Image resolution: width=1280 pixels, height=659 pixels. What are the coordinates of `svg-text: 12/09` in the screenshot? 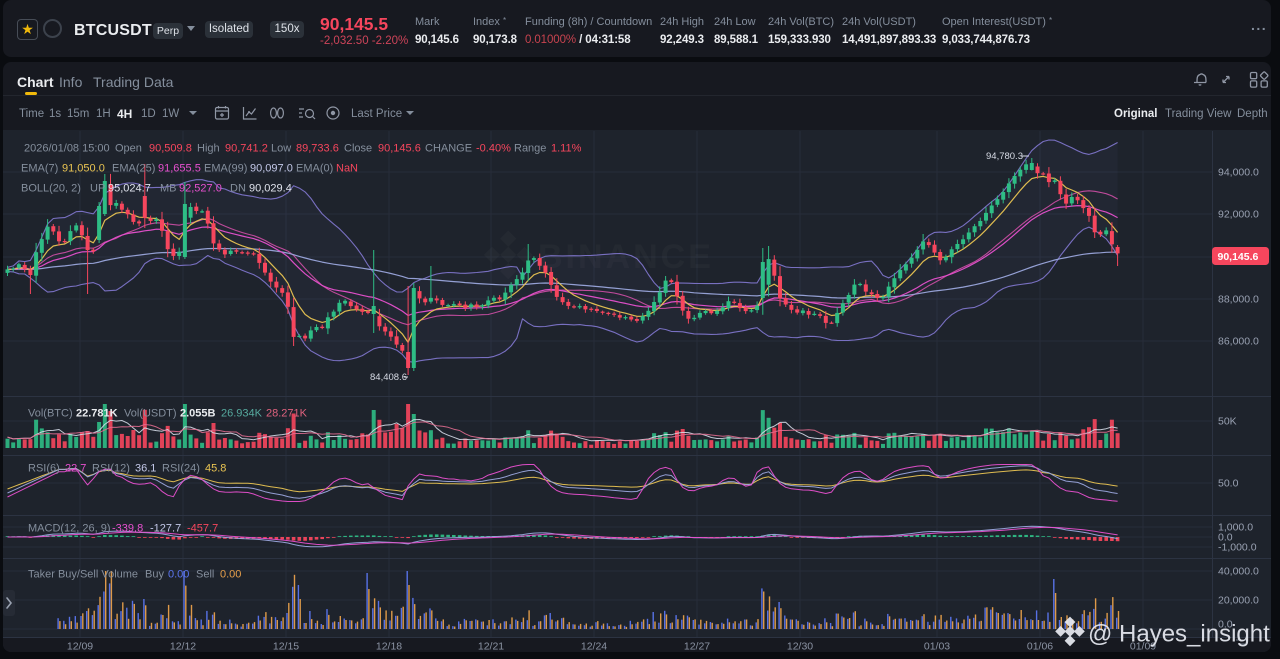 It's located at (80, 647).